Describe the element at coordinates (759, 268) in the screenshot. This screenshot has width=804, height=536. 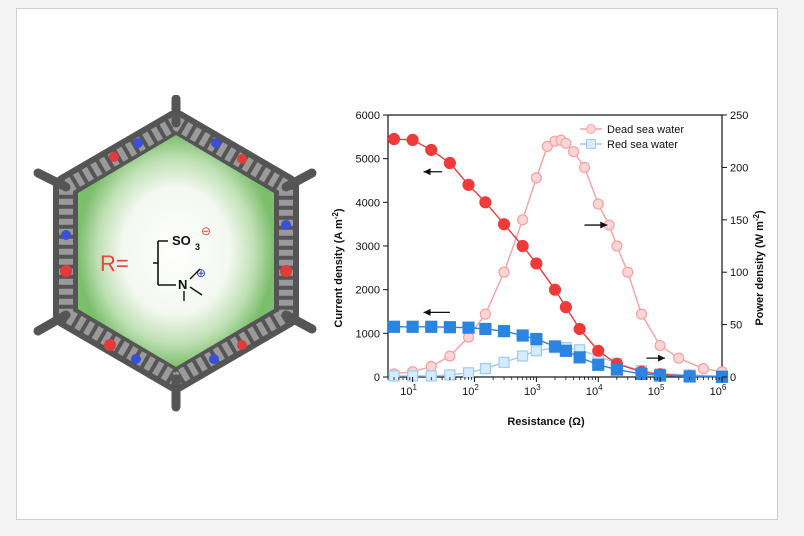
I see `y-axis-right-label: Power density (W m-2)` at that location.